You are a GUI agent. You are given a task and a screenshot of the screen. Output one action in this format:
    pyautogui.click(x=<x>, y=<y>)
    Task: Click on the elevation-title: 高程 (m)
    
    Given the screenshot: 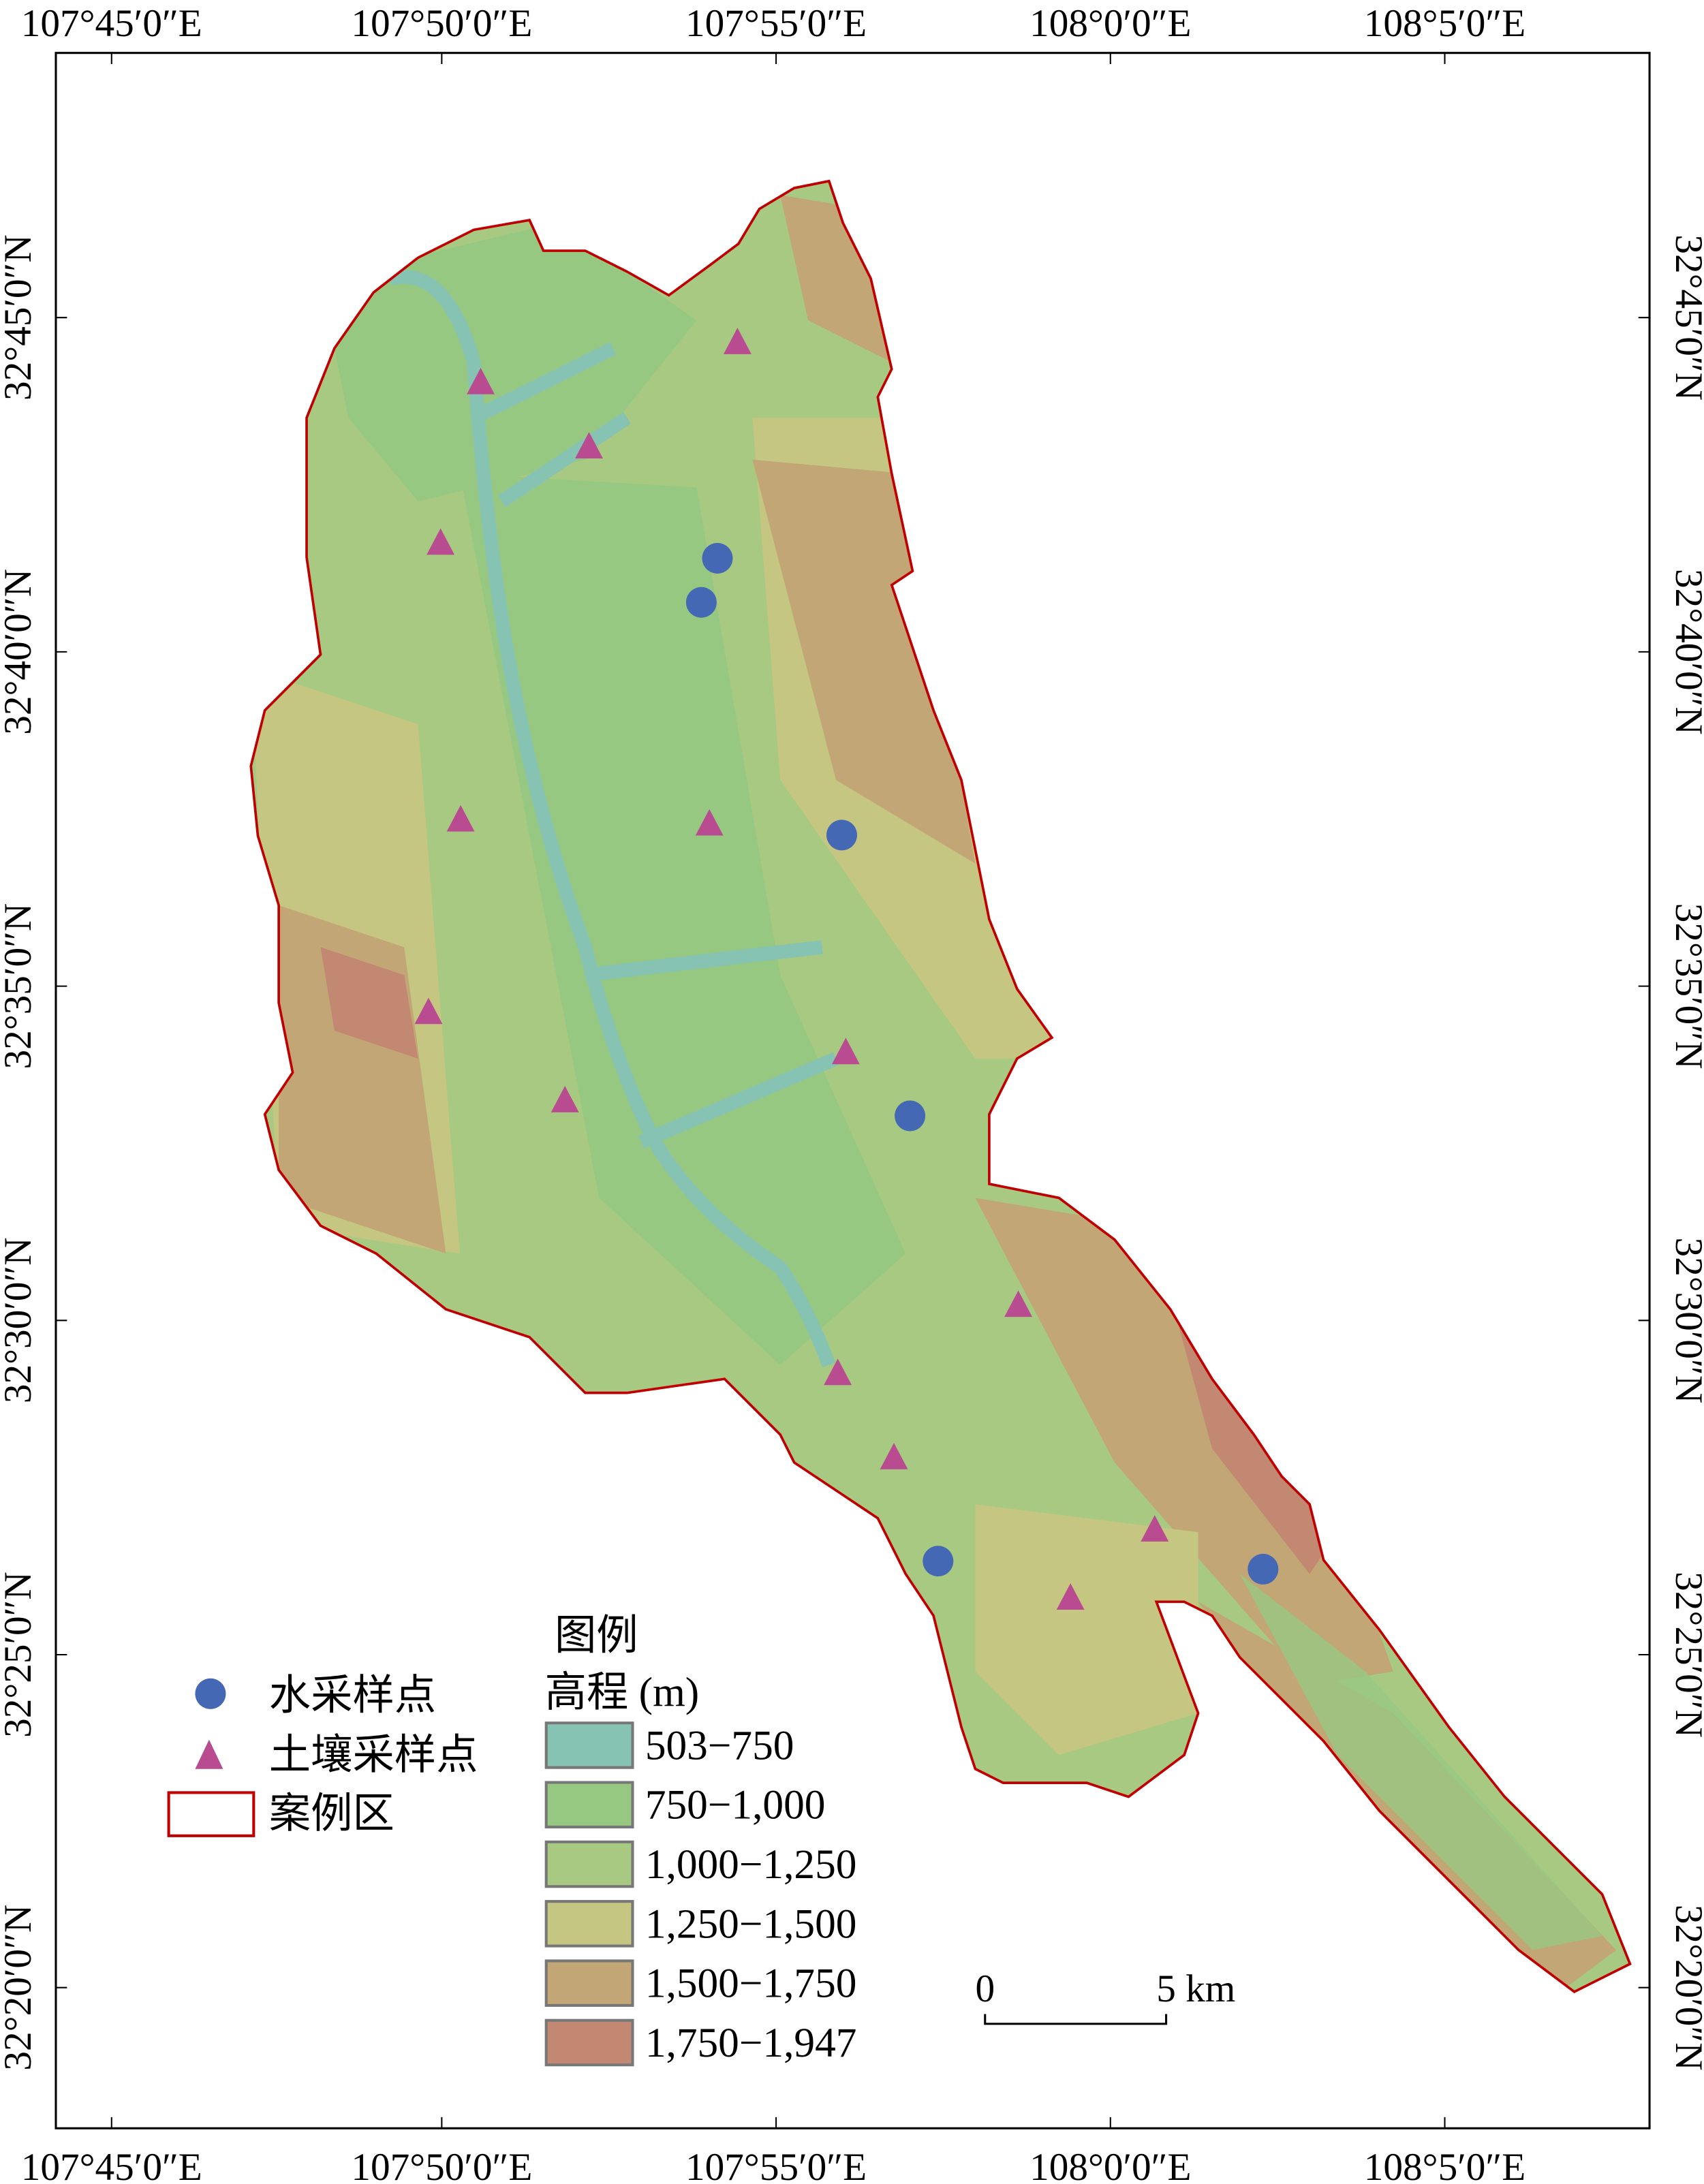 What is the action you would take?
    pyautogui.click(x=623, y=1693)
    